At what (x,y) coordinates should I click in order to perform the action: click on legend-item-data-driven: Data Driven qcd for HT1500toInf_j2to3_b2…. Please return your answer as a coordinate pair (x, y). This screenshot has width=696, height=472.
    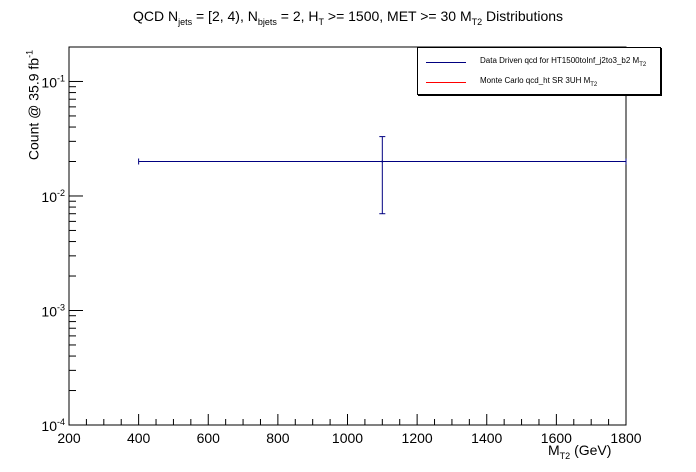
    Looking at the image, I should click on (536, 62).